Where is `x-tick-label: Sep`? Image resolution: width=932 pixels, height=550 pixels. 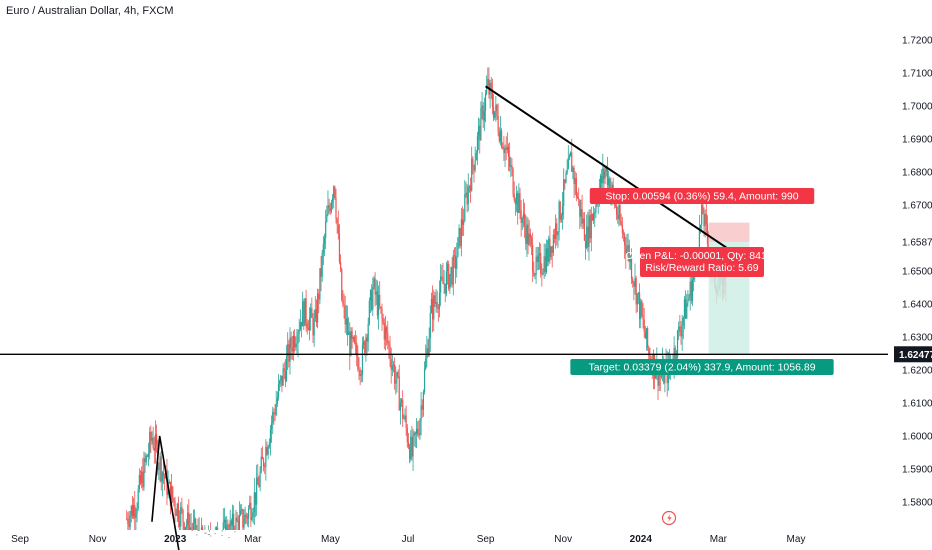 x-tick-label: Sep is located at coordinates (486, 539).